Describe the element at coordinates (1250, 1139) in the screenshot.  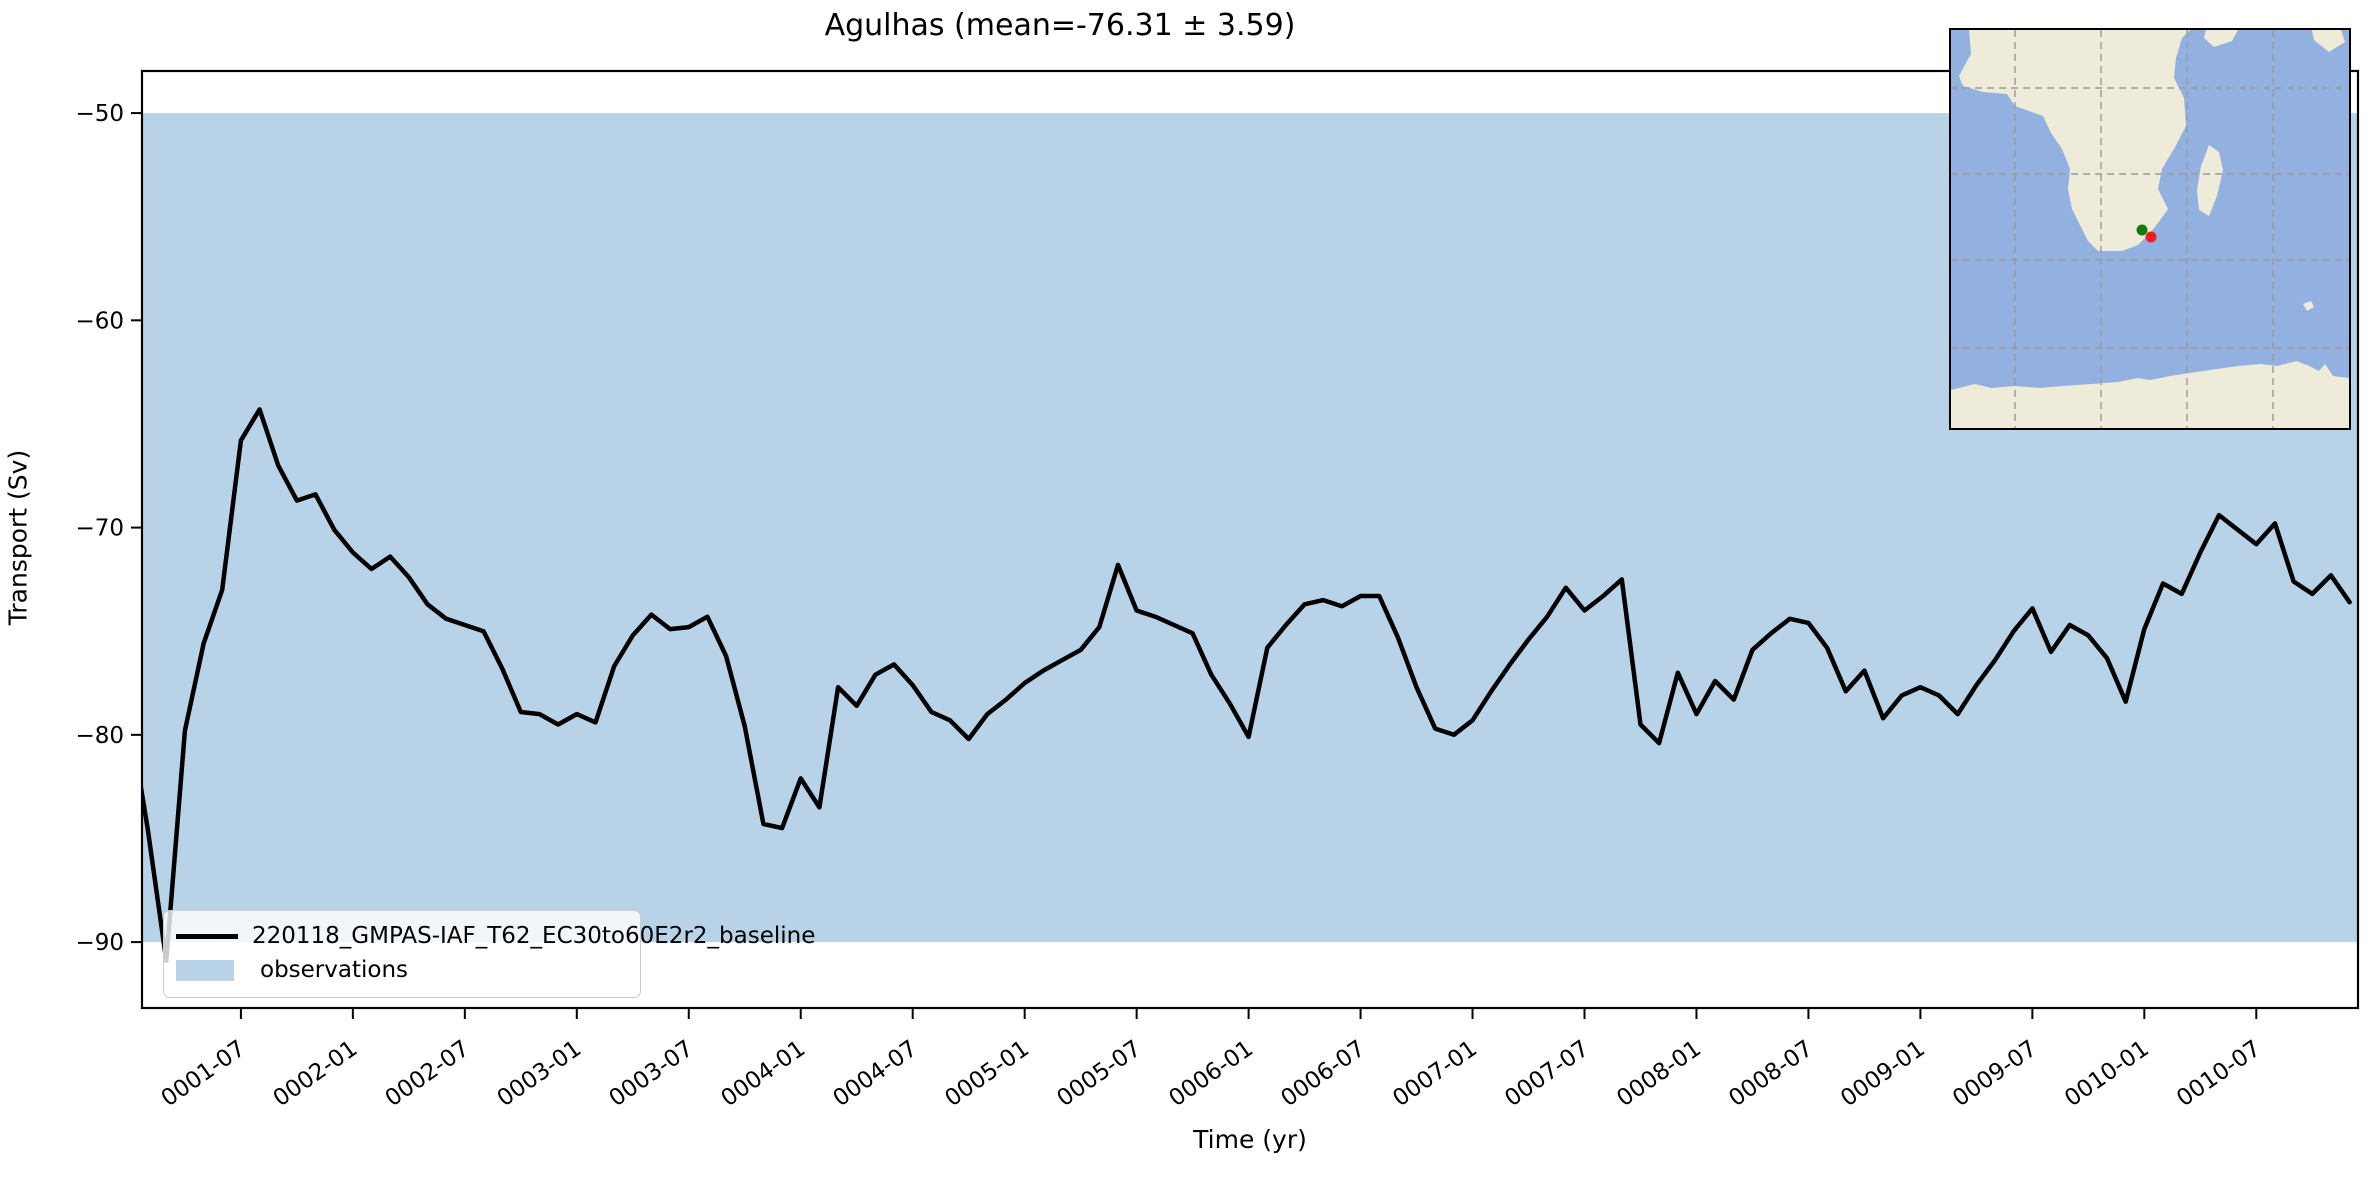
I see `x-axis-label: Time (yr)` at that location.